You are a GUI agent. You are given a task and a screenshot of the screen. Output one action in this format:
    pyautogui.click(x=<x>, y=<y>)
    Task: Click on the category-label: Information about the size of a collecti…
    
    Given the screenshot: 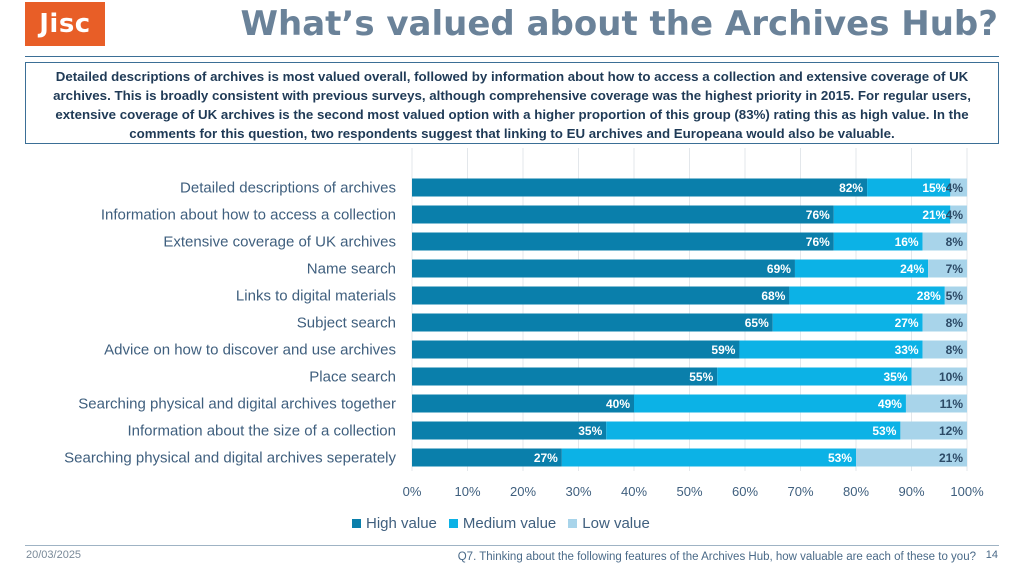 What is the action you would take?
    pyautogui.click(x=262, y=431)
    